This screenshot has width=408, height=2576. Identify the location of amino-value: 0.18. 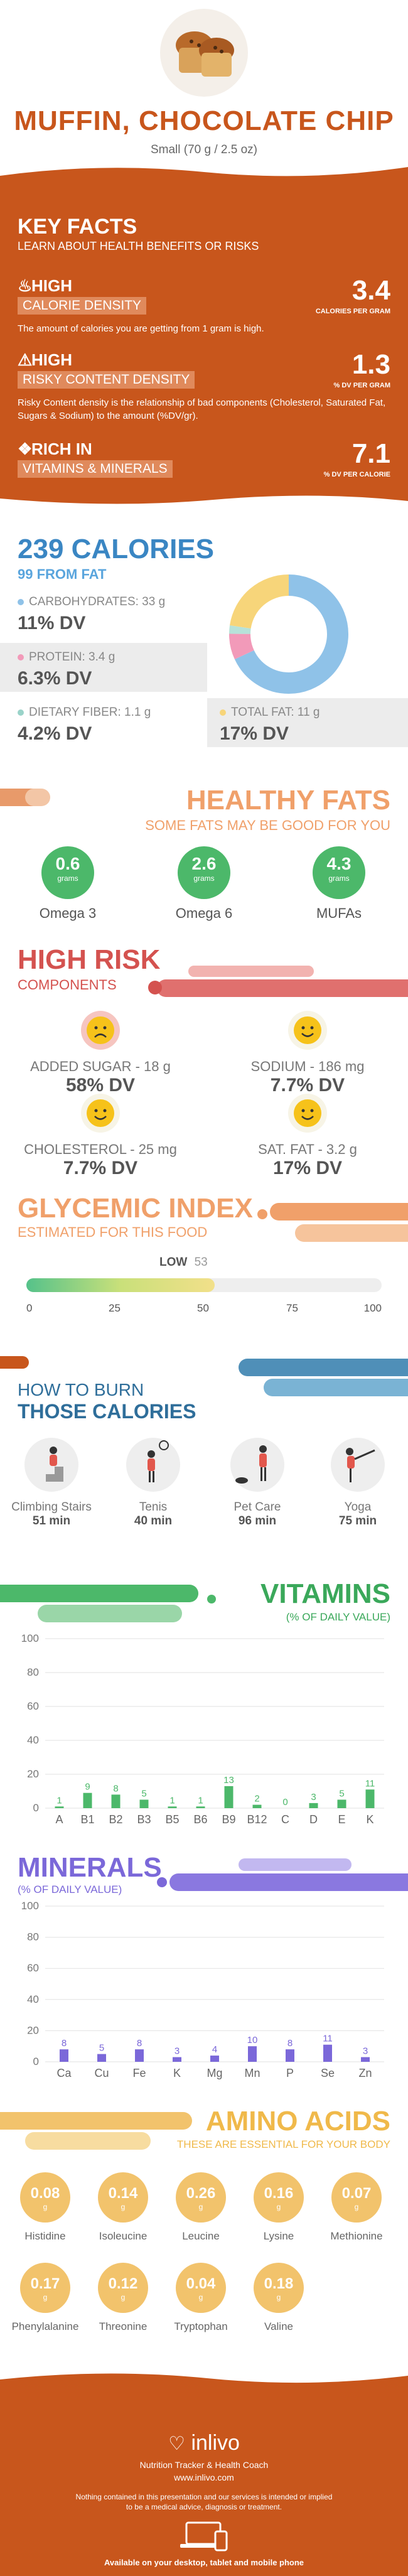
(279, 2283).